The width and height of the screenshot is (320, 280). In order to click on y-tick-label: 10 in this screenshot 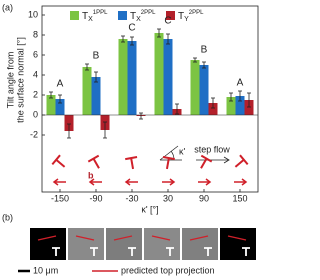, I will do `click(33, 14)`.